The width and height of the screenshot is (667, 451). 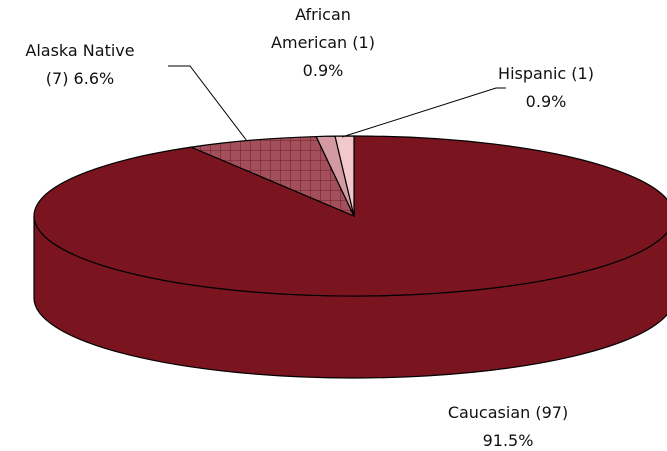 I want to click on leader-line-hispanic, so click(x=423, y=112).